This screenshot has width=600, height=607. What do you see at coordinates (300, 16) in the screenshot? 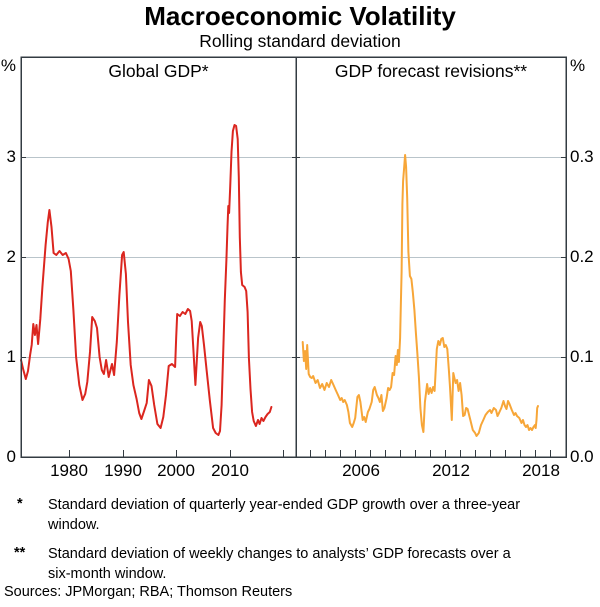
I see `chart-title: Macroeconomic Volatility` at bounding box center [300, 16].